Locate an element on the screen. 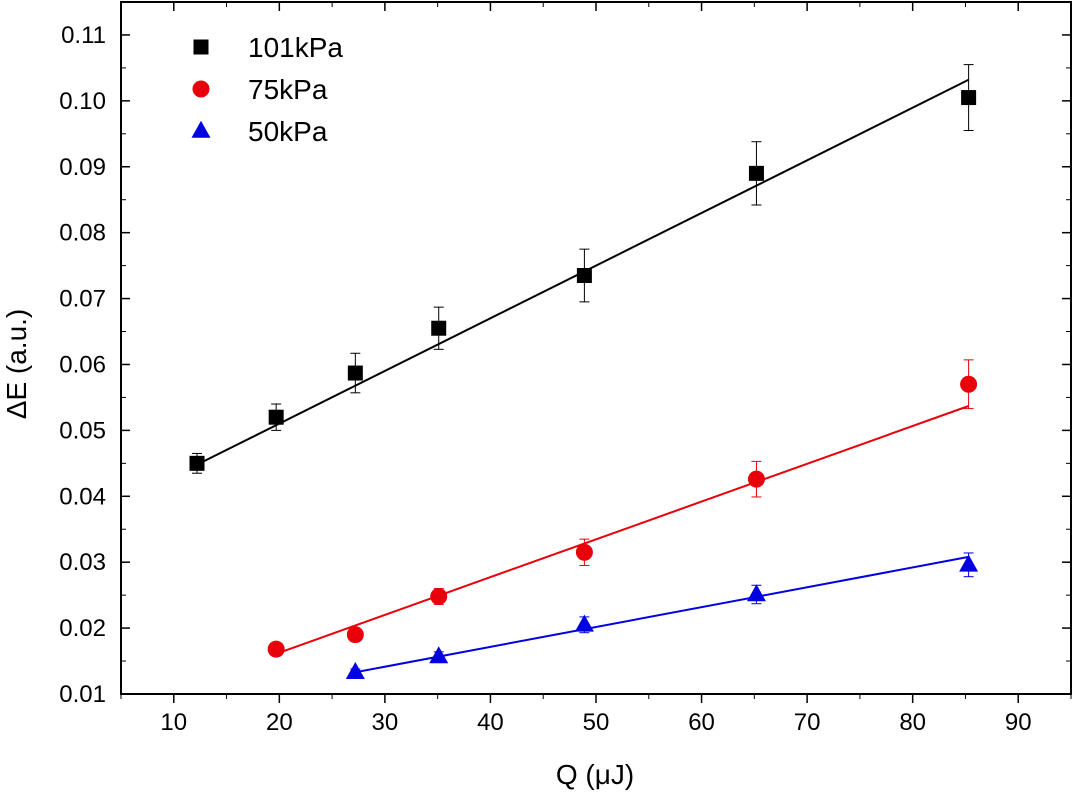 Image resolution: width=1073 pixels, height=800 pixels. y-tick-label: 0.03 is located at coordinates (82, 562).